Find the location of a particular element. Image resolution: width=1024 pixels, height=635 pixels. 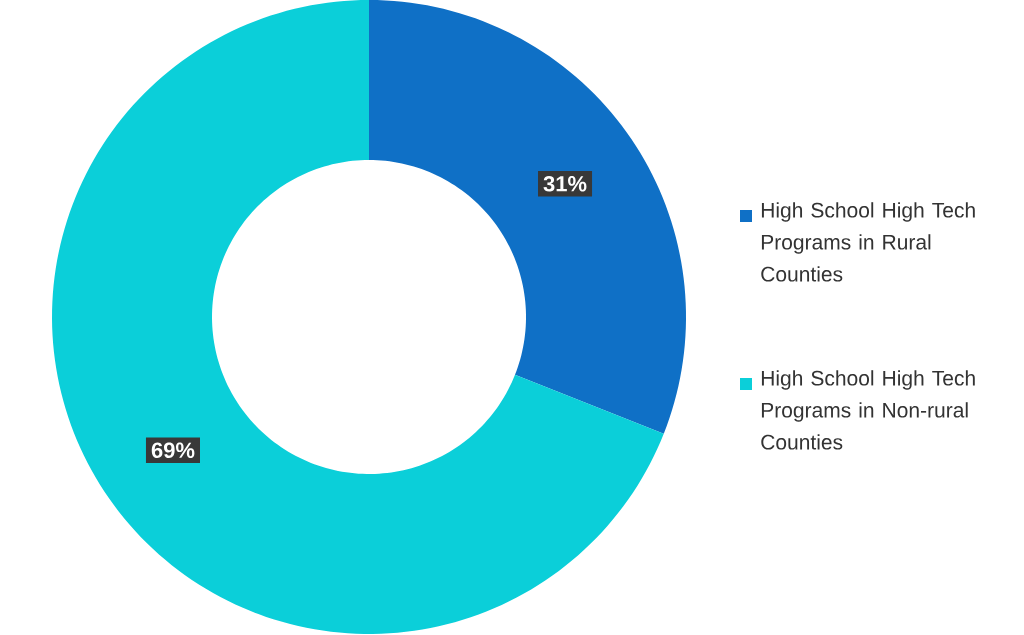

legend-label: High School High Tech Programs in Non-rural Counties is located at coordinates (868, 410).